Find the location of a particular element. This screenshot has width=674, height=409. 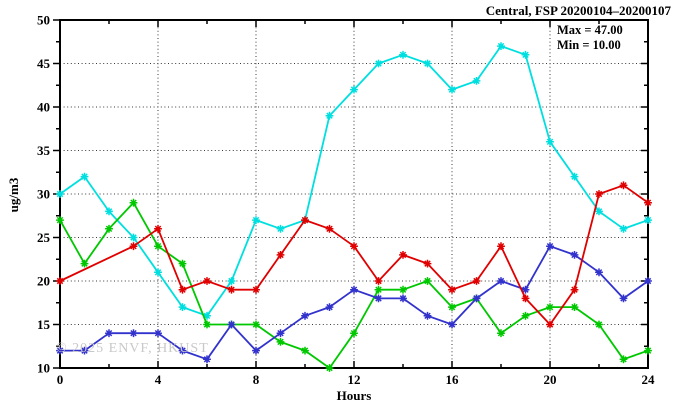

y-tick-label: 50 is located at coordinates (43, 20).